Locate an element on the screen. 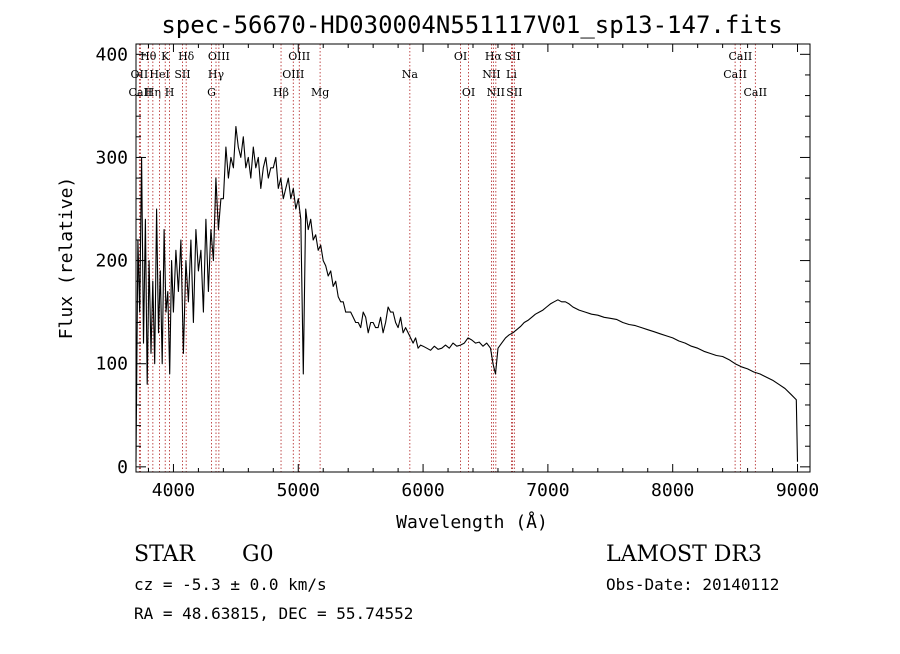 This screenshot has width=900, height=654. survey-name: LAMOST DR3 is located at coordinates (684, 554).